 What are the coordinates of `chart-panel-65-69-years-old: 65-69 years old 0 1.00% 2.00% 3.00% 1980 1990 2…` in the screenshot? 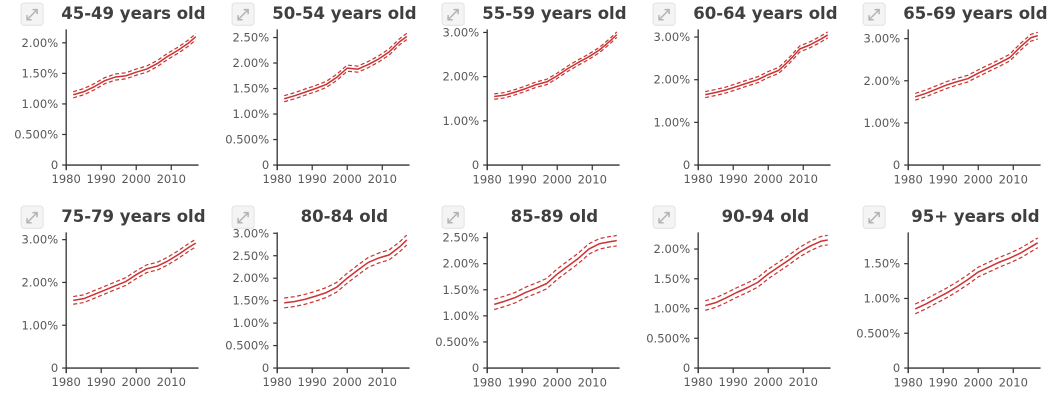 It's located at (947, 101).